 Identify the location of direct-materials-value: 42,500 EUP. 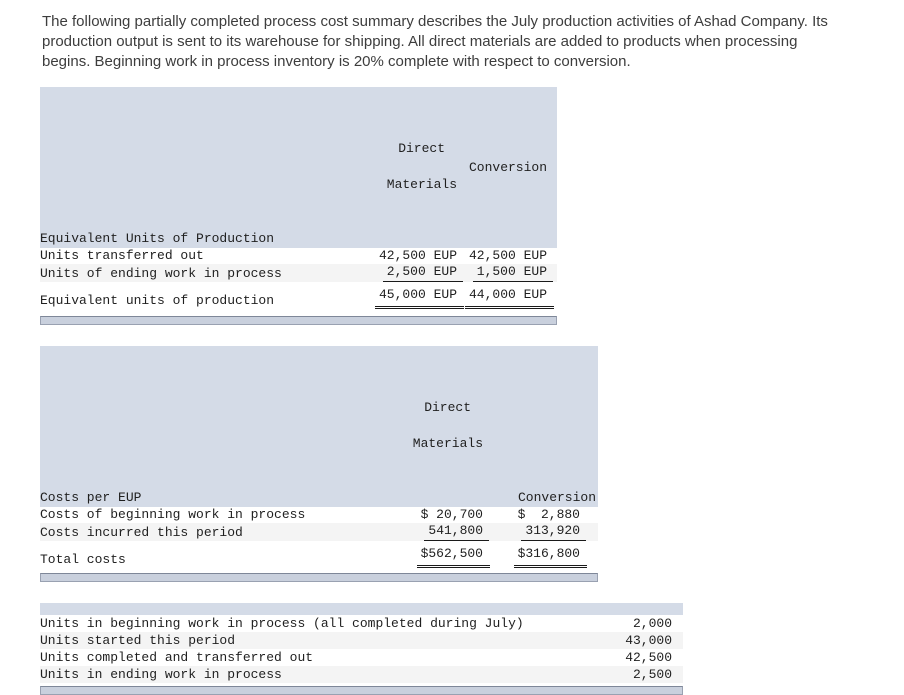
(417, 255).